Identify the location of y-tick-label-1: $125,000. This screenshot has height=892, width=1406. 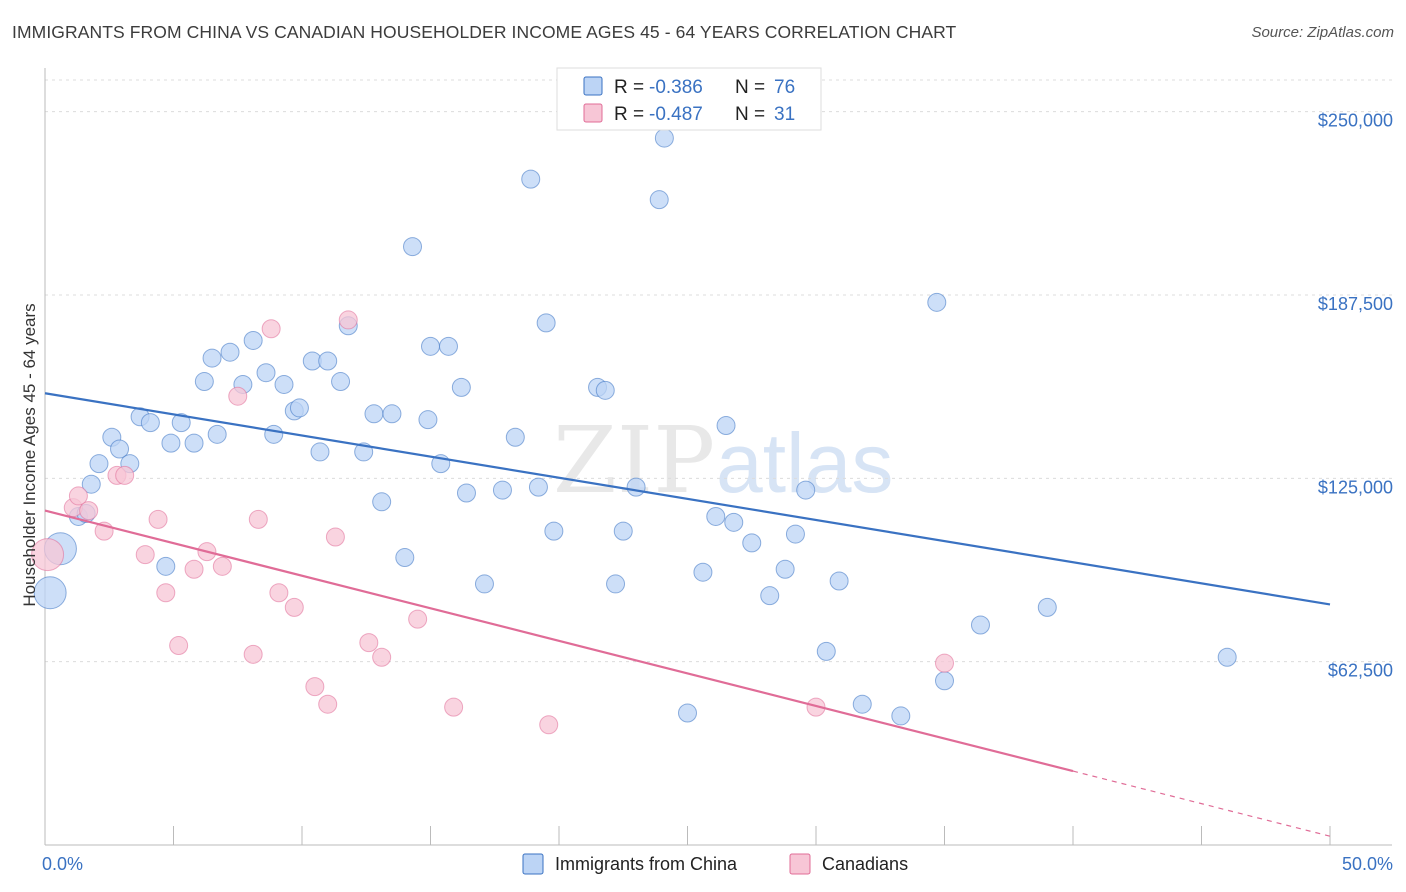
(1355, 487).